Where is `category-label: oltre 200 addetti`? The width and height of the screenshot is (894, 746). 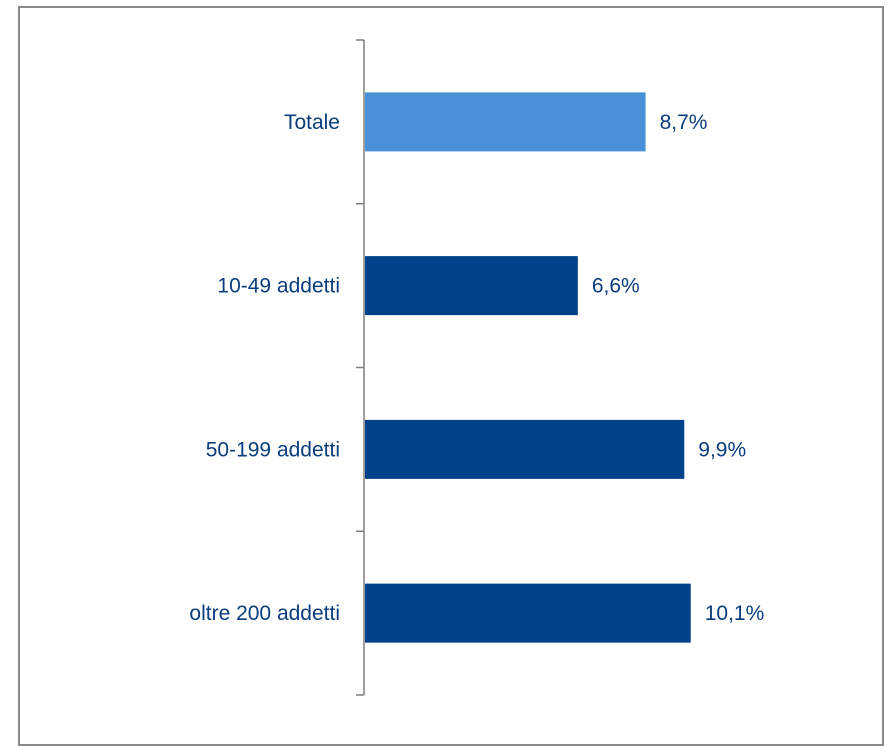 category-label: oltre 200 addetti is located at coordinates (264, 613).